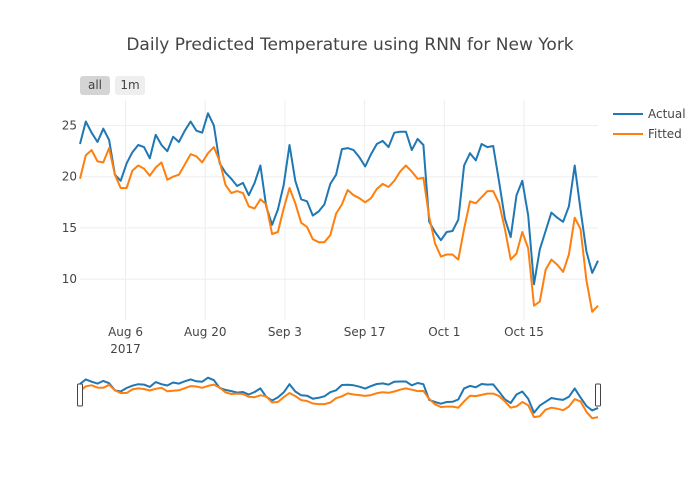 The height and width of the screenshot is (504, 700). Describe the element at coordinates (80, 395) in the screenshot. I see `slider-handle-left` at that location.